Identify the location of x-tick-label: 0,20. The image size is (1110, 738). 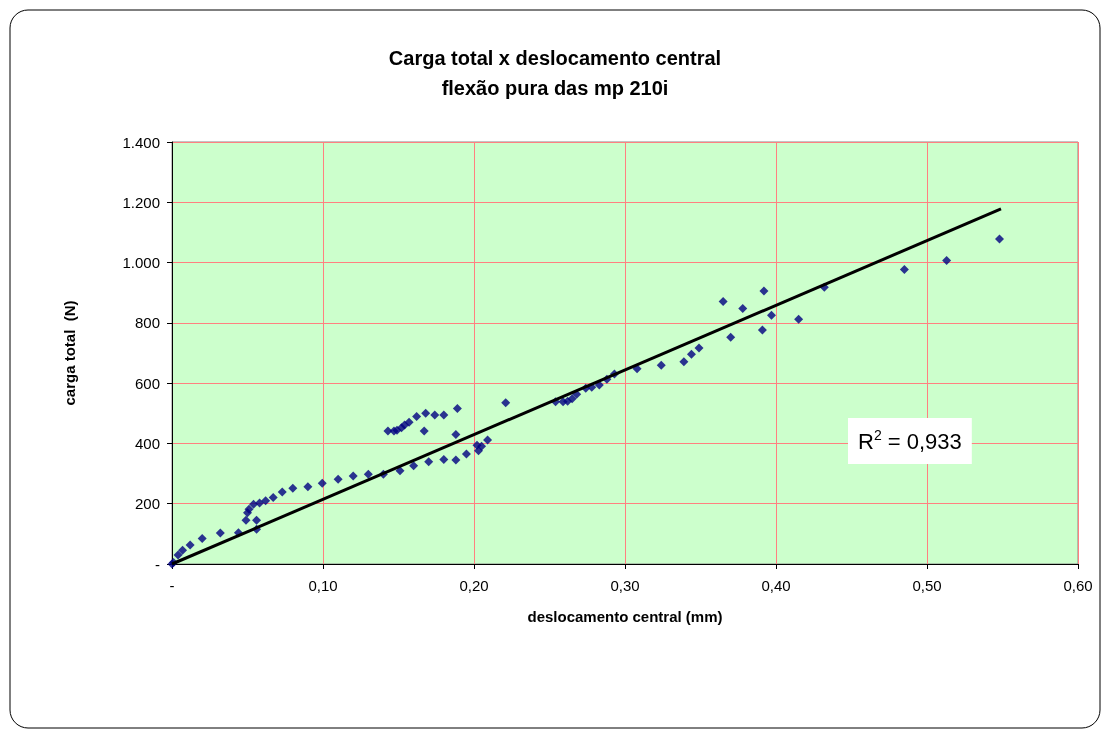
(474, 585).